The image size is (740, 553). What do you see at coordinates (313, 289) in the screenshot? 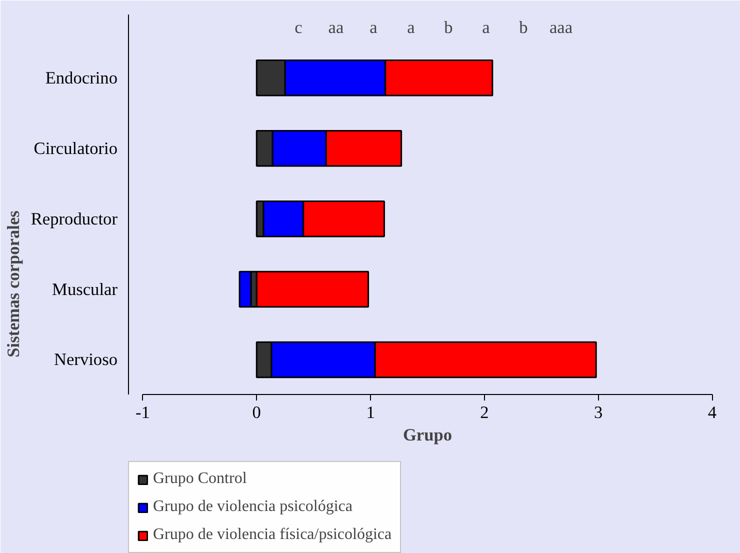
I see `bar` at bounding box center [313, 289].